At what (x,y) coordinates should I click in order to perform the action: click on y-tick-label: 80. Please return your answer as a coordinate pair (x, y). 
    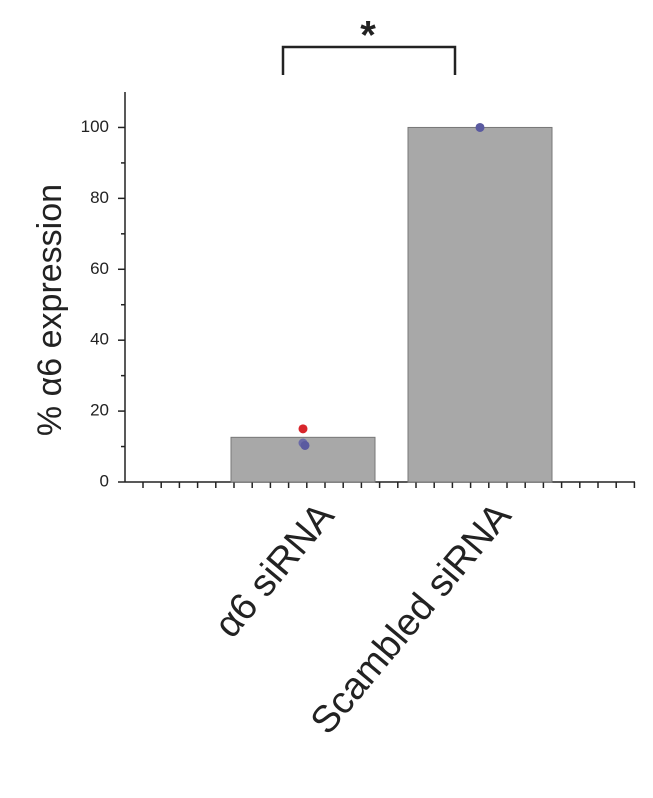
    Looking at the image, I should click on (99, 197).